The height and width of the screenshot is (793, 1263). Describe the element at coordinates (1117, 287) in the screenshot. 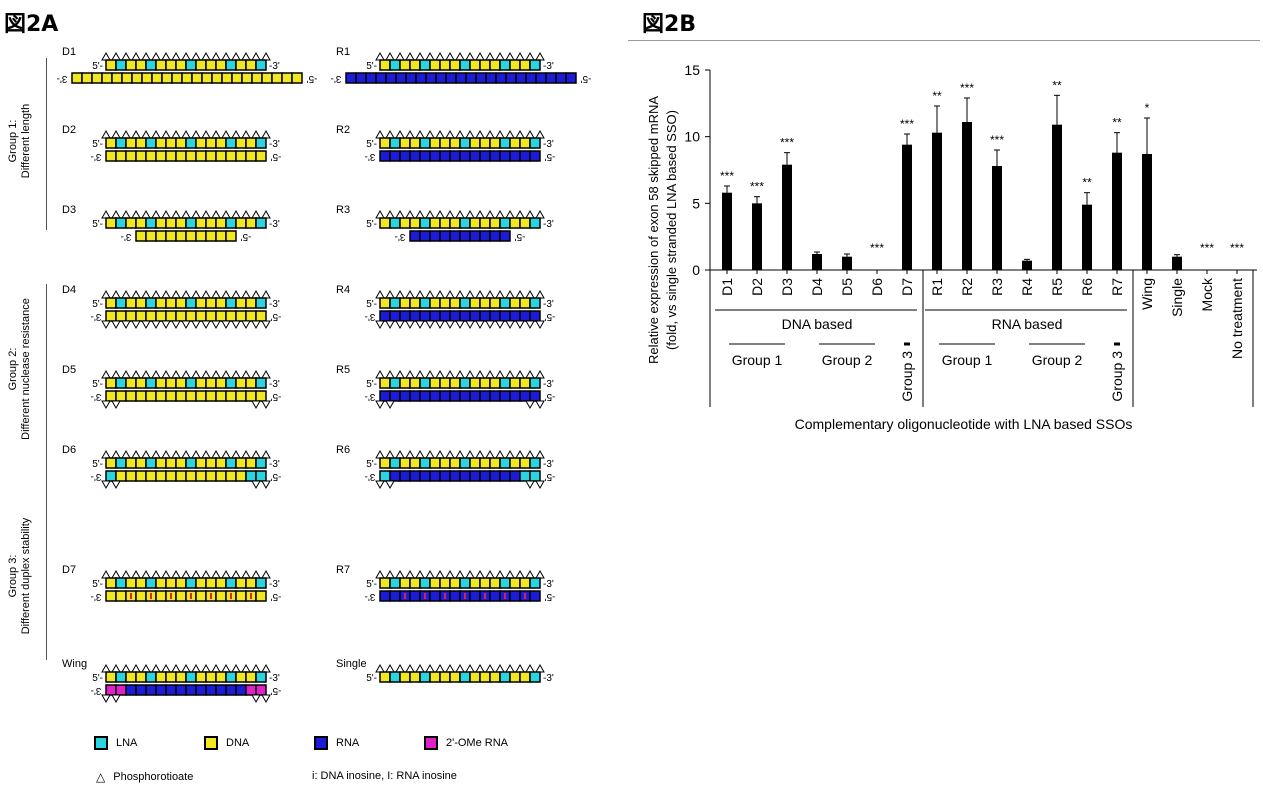

I see `x-tick-label: R7` at that location.